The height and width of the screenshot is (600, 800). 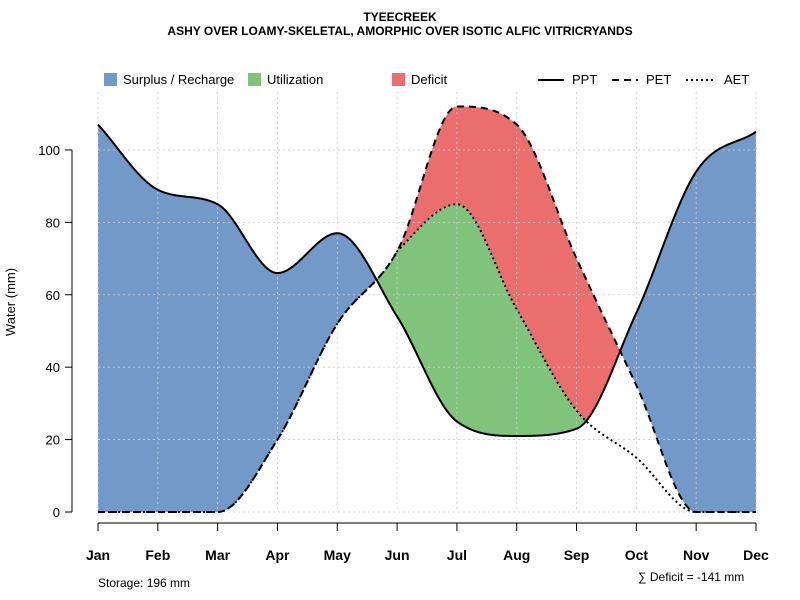 What do you see at coordinates (696, 555) in the screenshot?
I see `x-tick-label-nov: Nov` at bounding box center [696, 555].